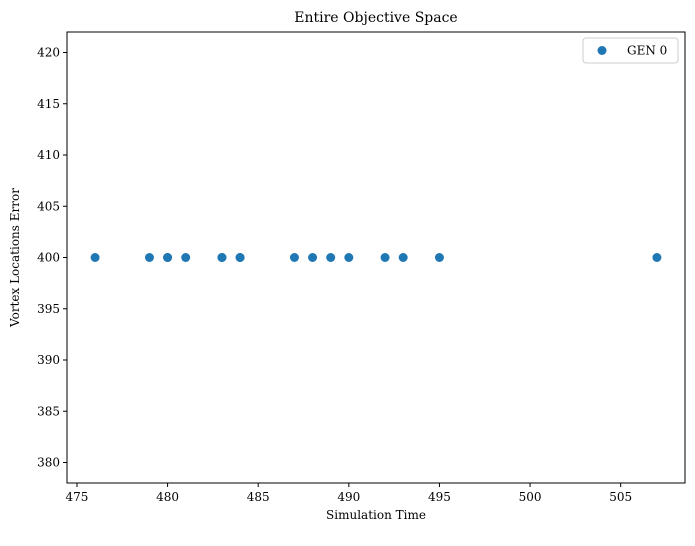  Describe the element at coordinates (376, 257) in the screenshot. I see `plot-area` at that location.